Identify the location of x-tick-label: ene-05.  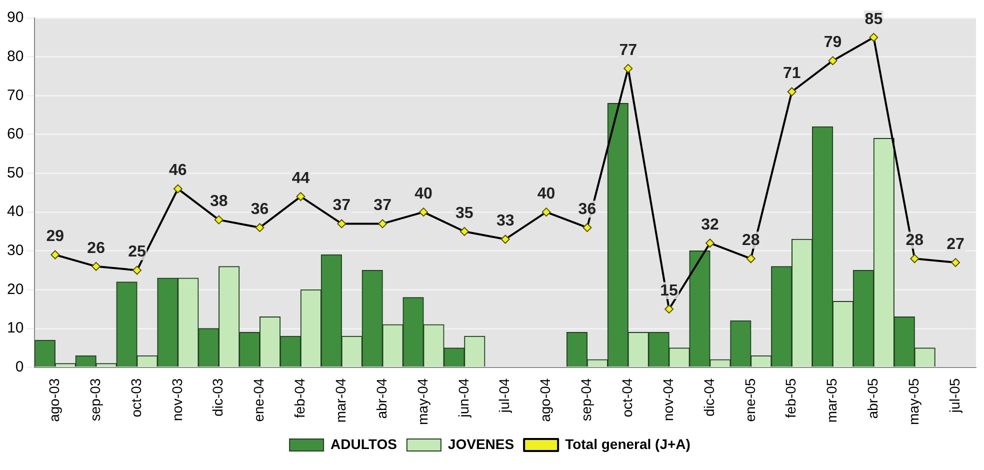
(750, 400).